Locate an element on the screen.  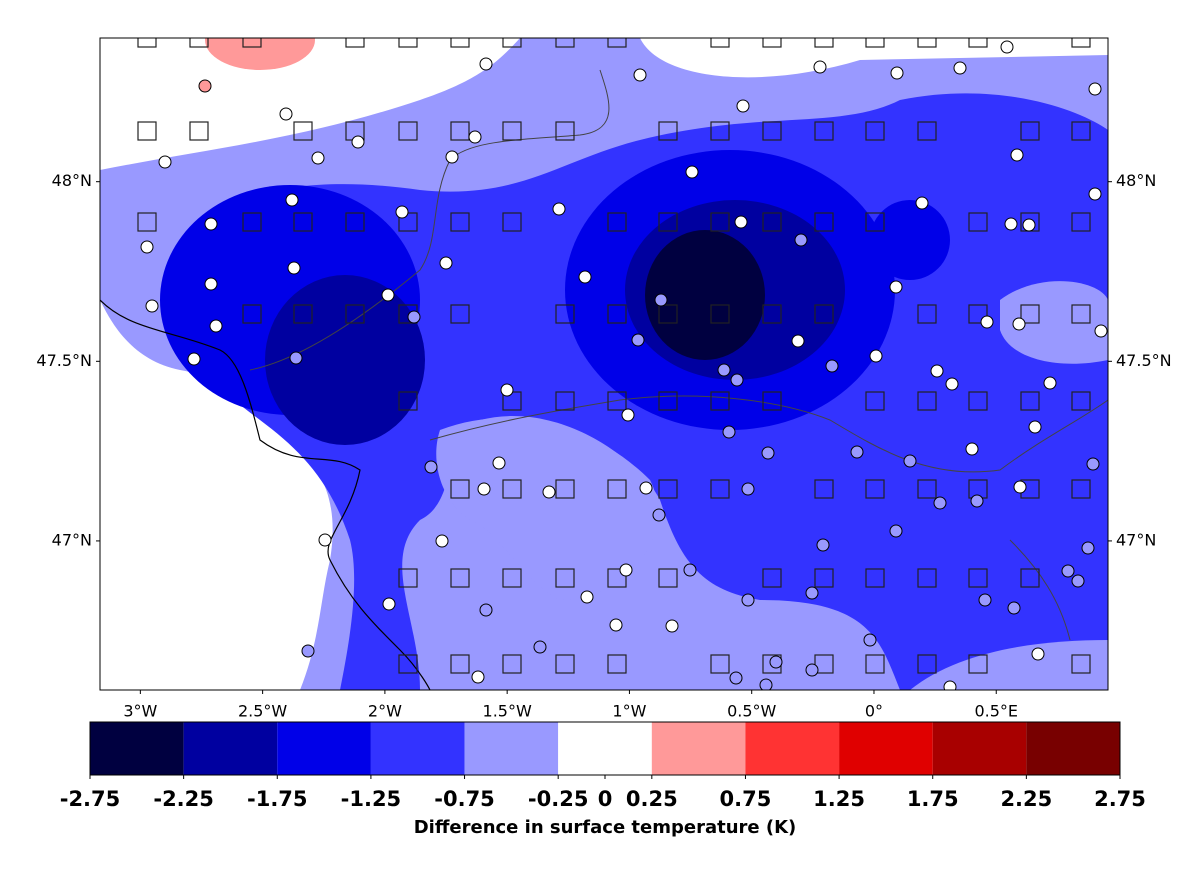
coastline is located at coordinates (265, 494).